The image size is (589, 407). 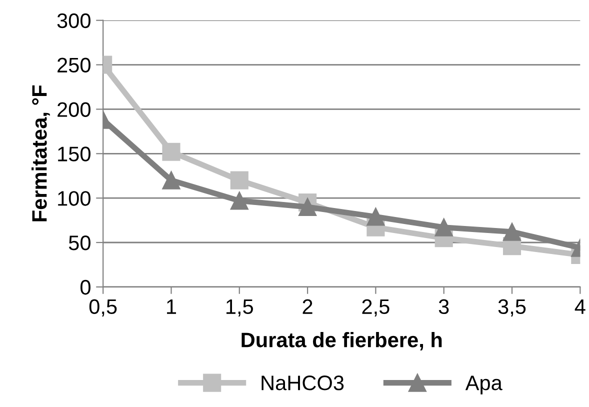 I want to click on x-tick-label: 1, so click(x=171, y=307).